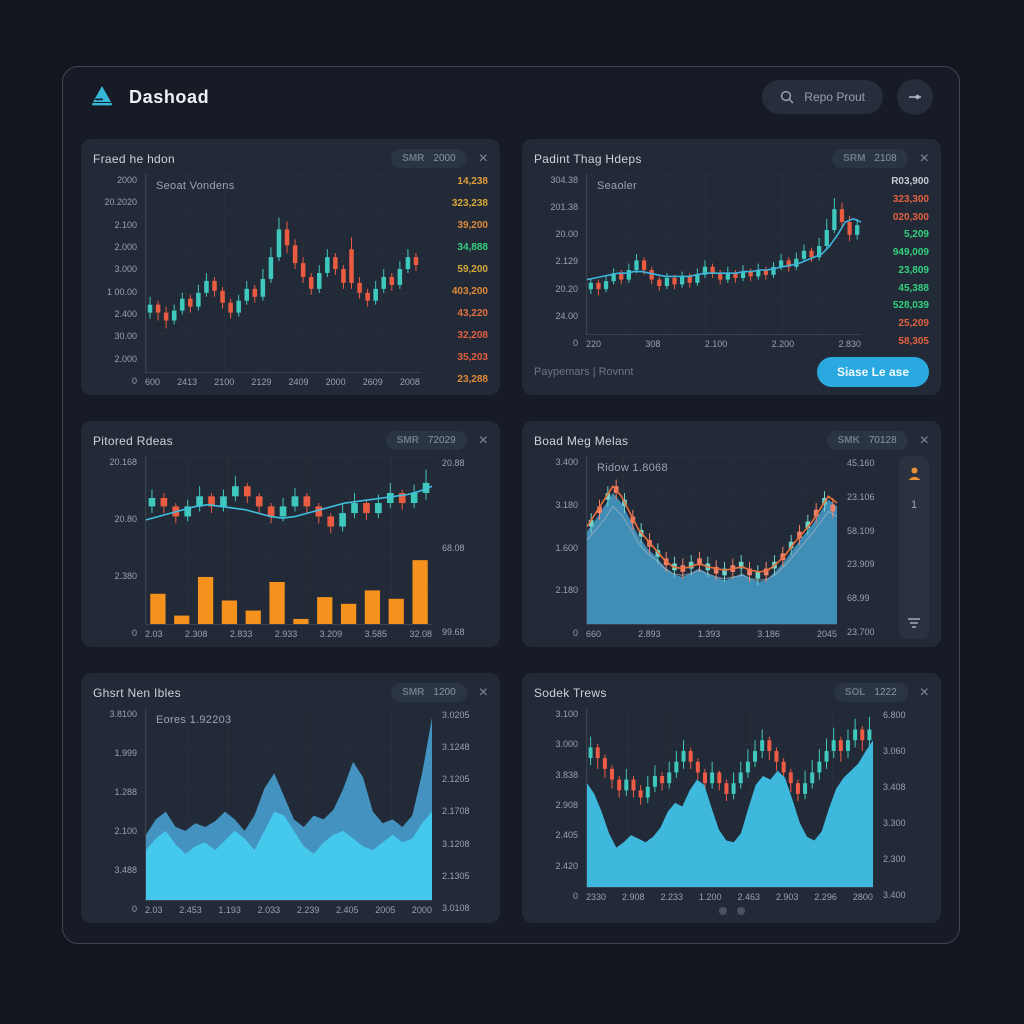  What do you see at coordinates (426, 440) in the screenshot?
I see `symbol-badge: SMR 72029` at bounding box center [426, 440].